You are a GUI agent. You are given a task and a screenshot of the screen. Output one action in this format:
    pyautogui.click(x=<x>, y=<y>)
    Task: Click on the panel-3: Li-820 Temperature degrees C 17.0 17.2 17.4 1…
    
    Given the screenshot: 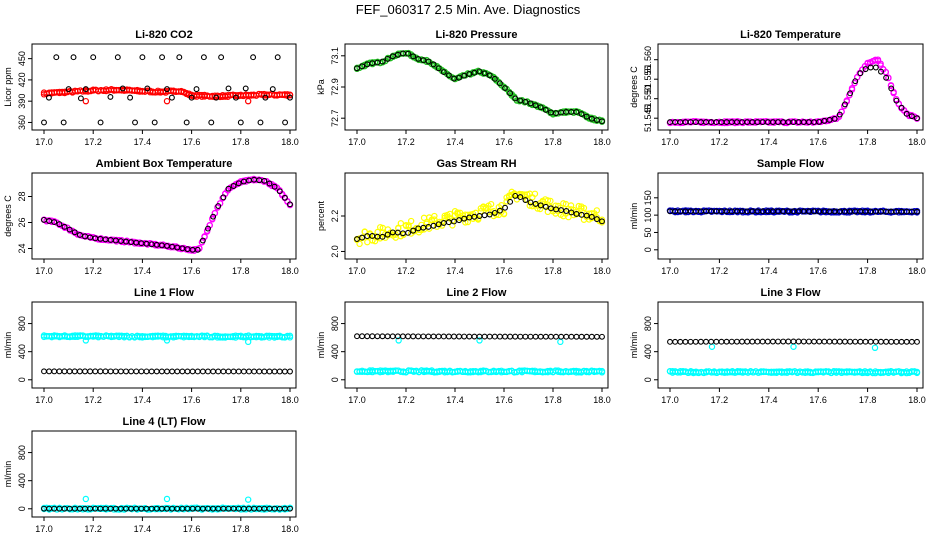 What is the action you would take?
    pyautogui.click(x=777, y=88)
    